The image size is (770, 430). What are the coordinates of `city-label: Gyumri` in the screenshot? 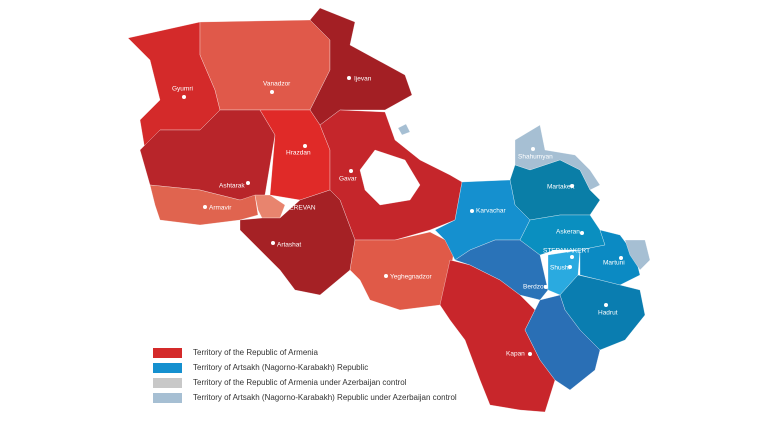 It's located at (182, 89).